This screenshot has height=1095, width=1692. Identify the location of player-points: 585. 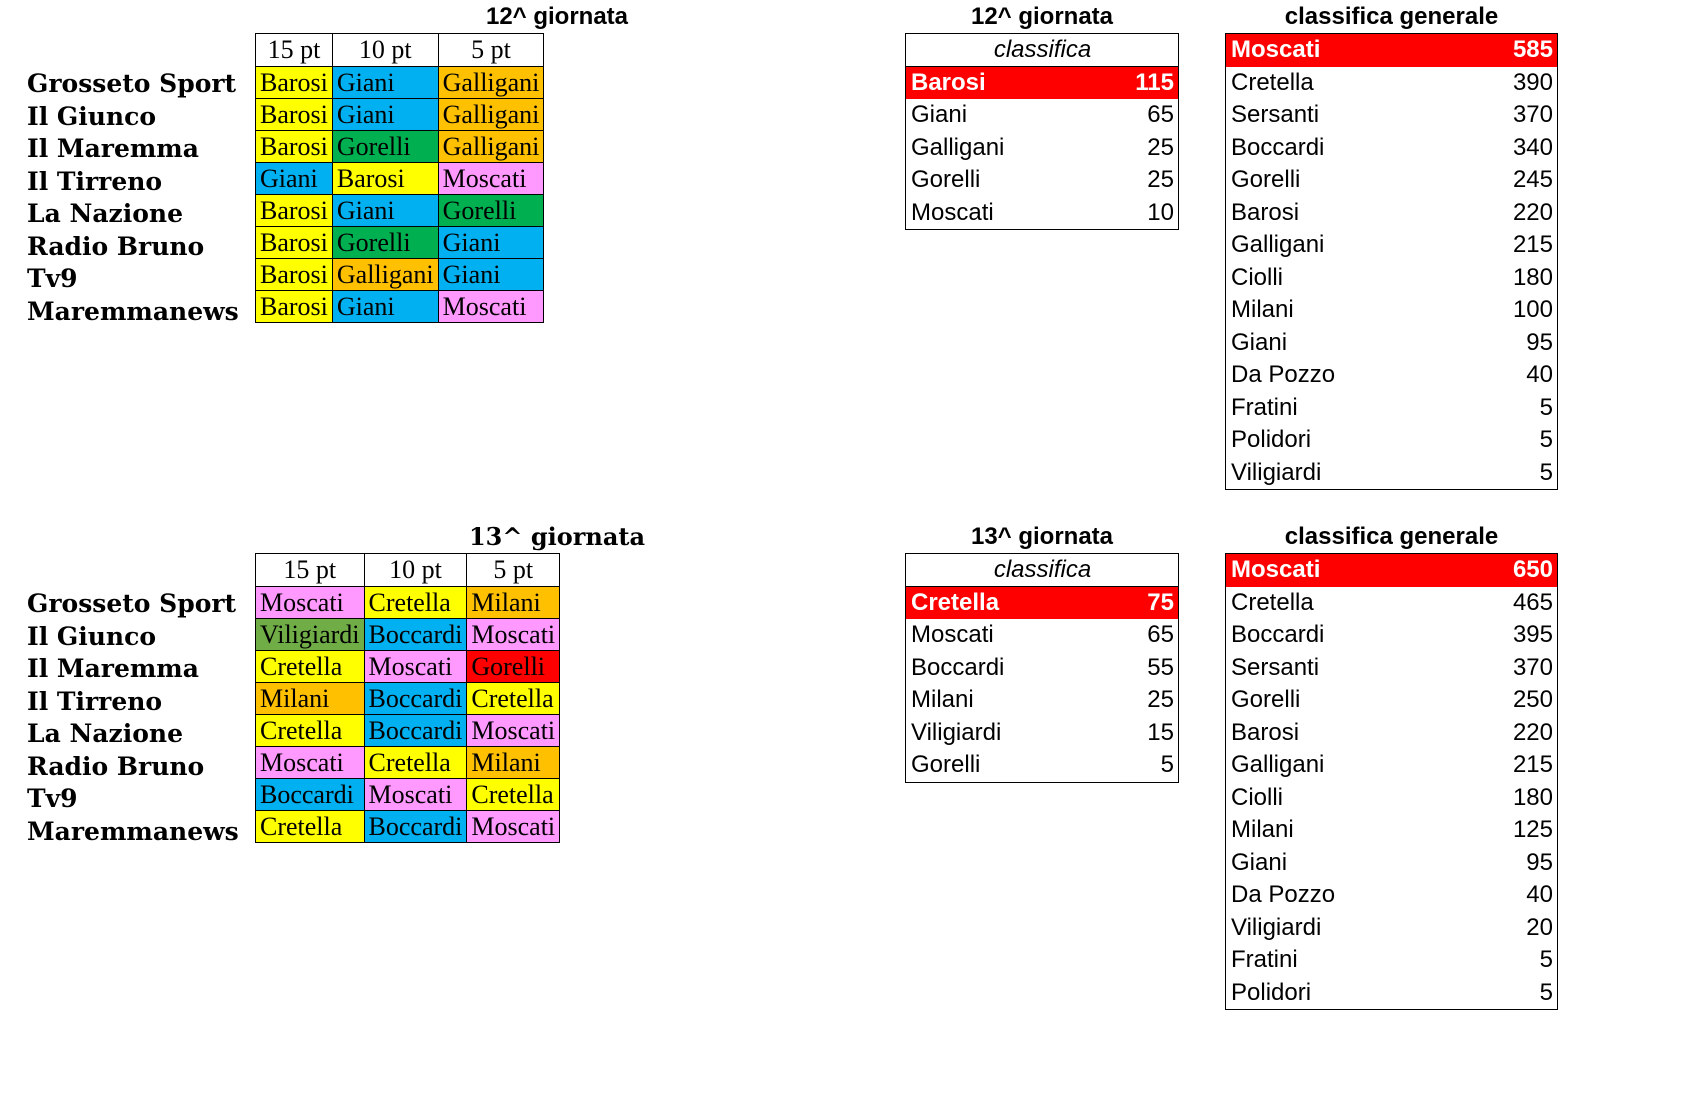
(1532, 49).